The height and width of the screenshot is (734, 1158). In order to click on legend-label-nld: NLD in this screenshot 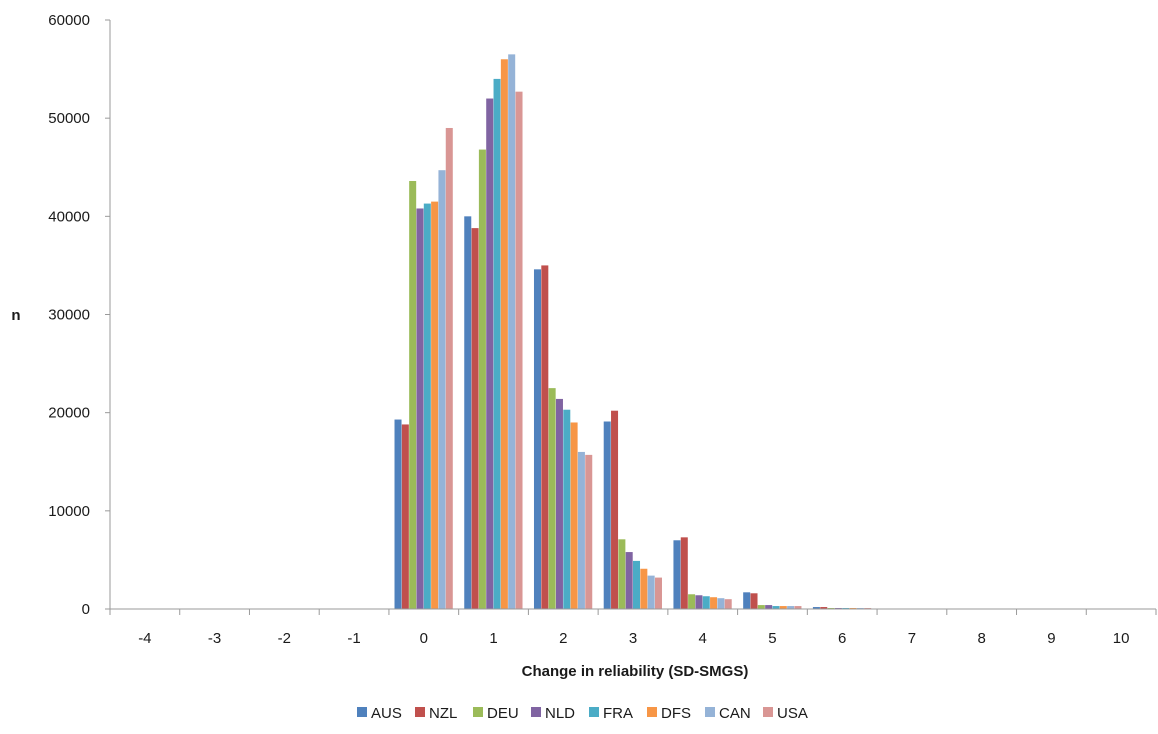, I will do `click(560, 713)`.